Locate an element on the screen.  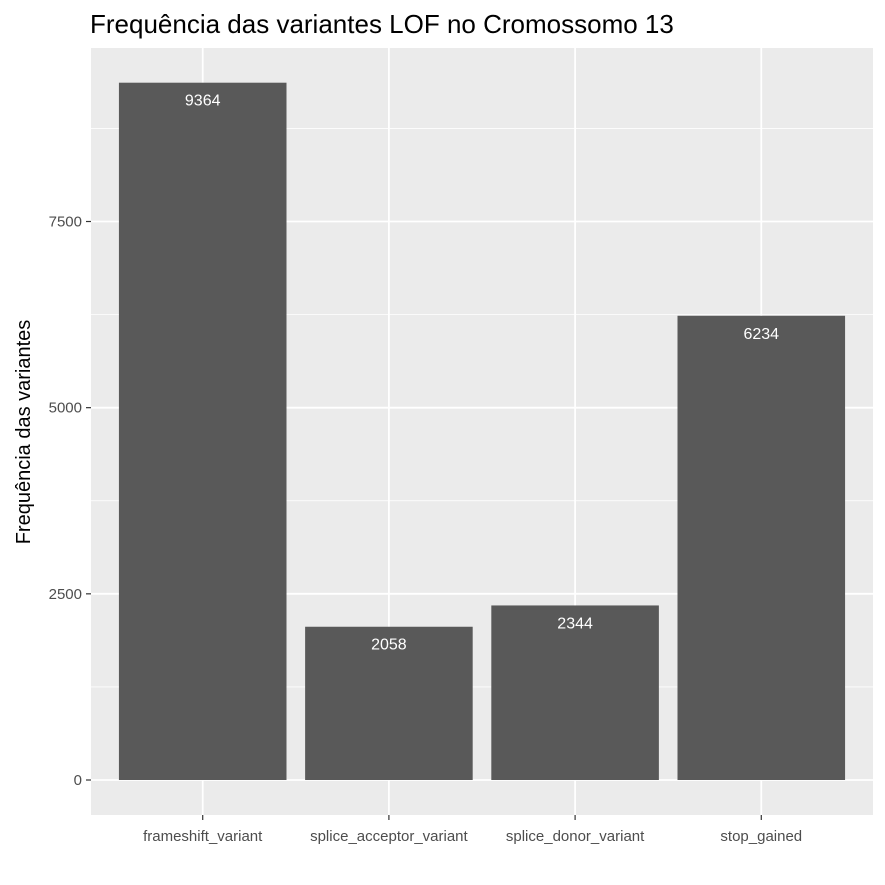
y-tick-label: 0 is located at coordinates (78, 780).